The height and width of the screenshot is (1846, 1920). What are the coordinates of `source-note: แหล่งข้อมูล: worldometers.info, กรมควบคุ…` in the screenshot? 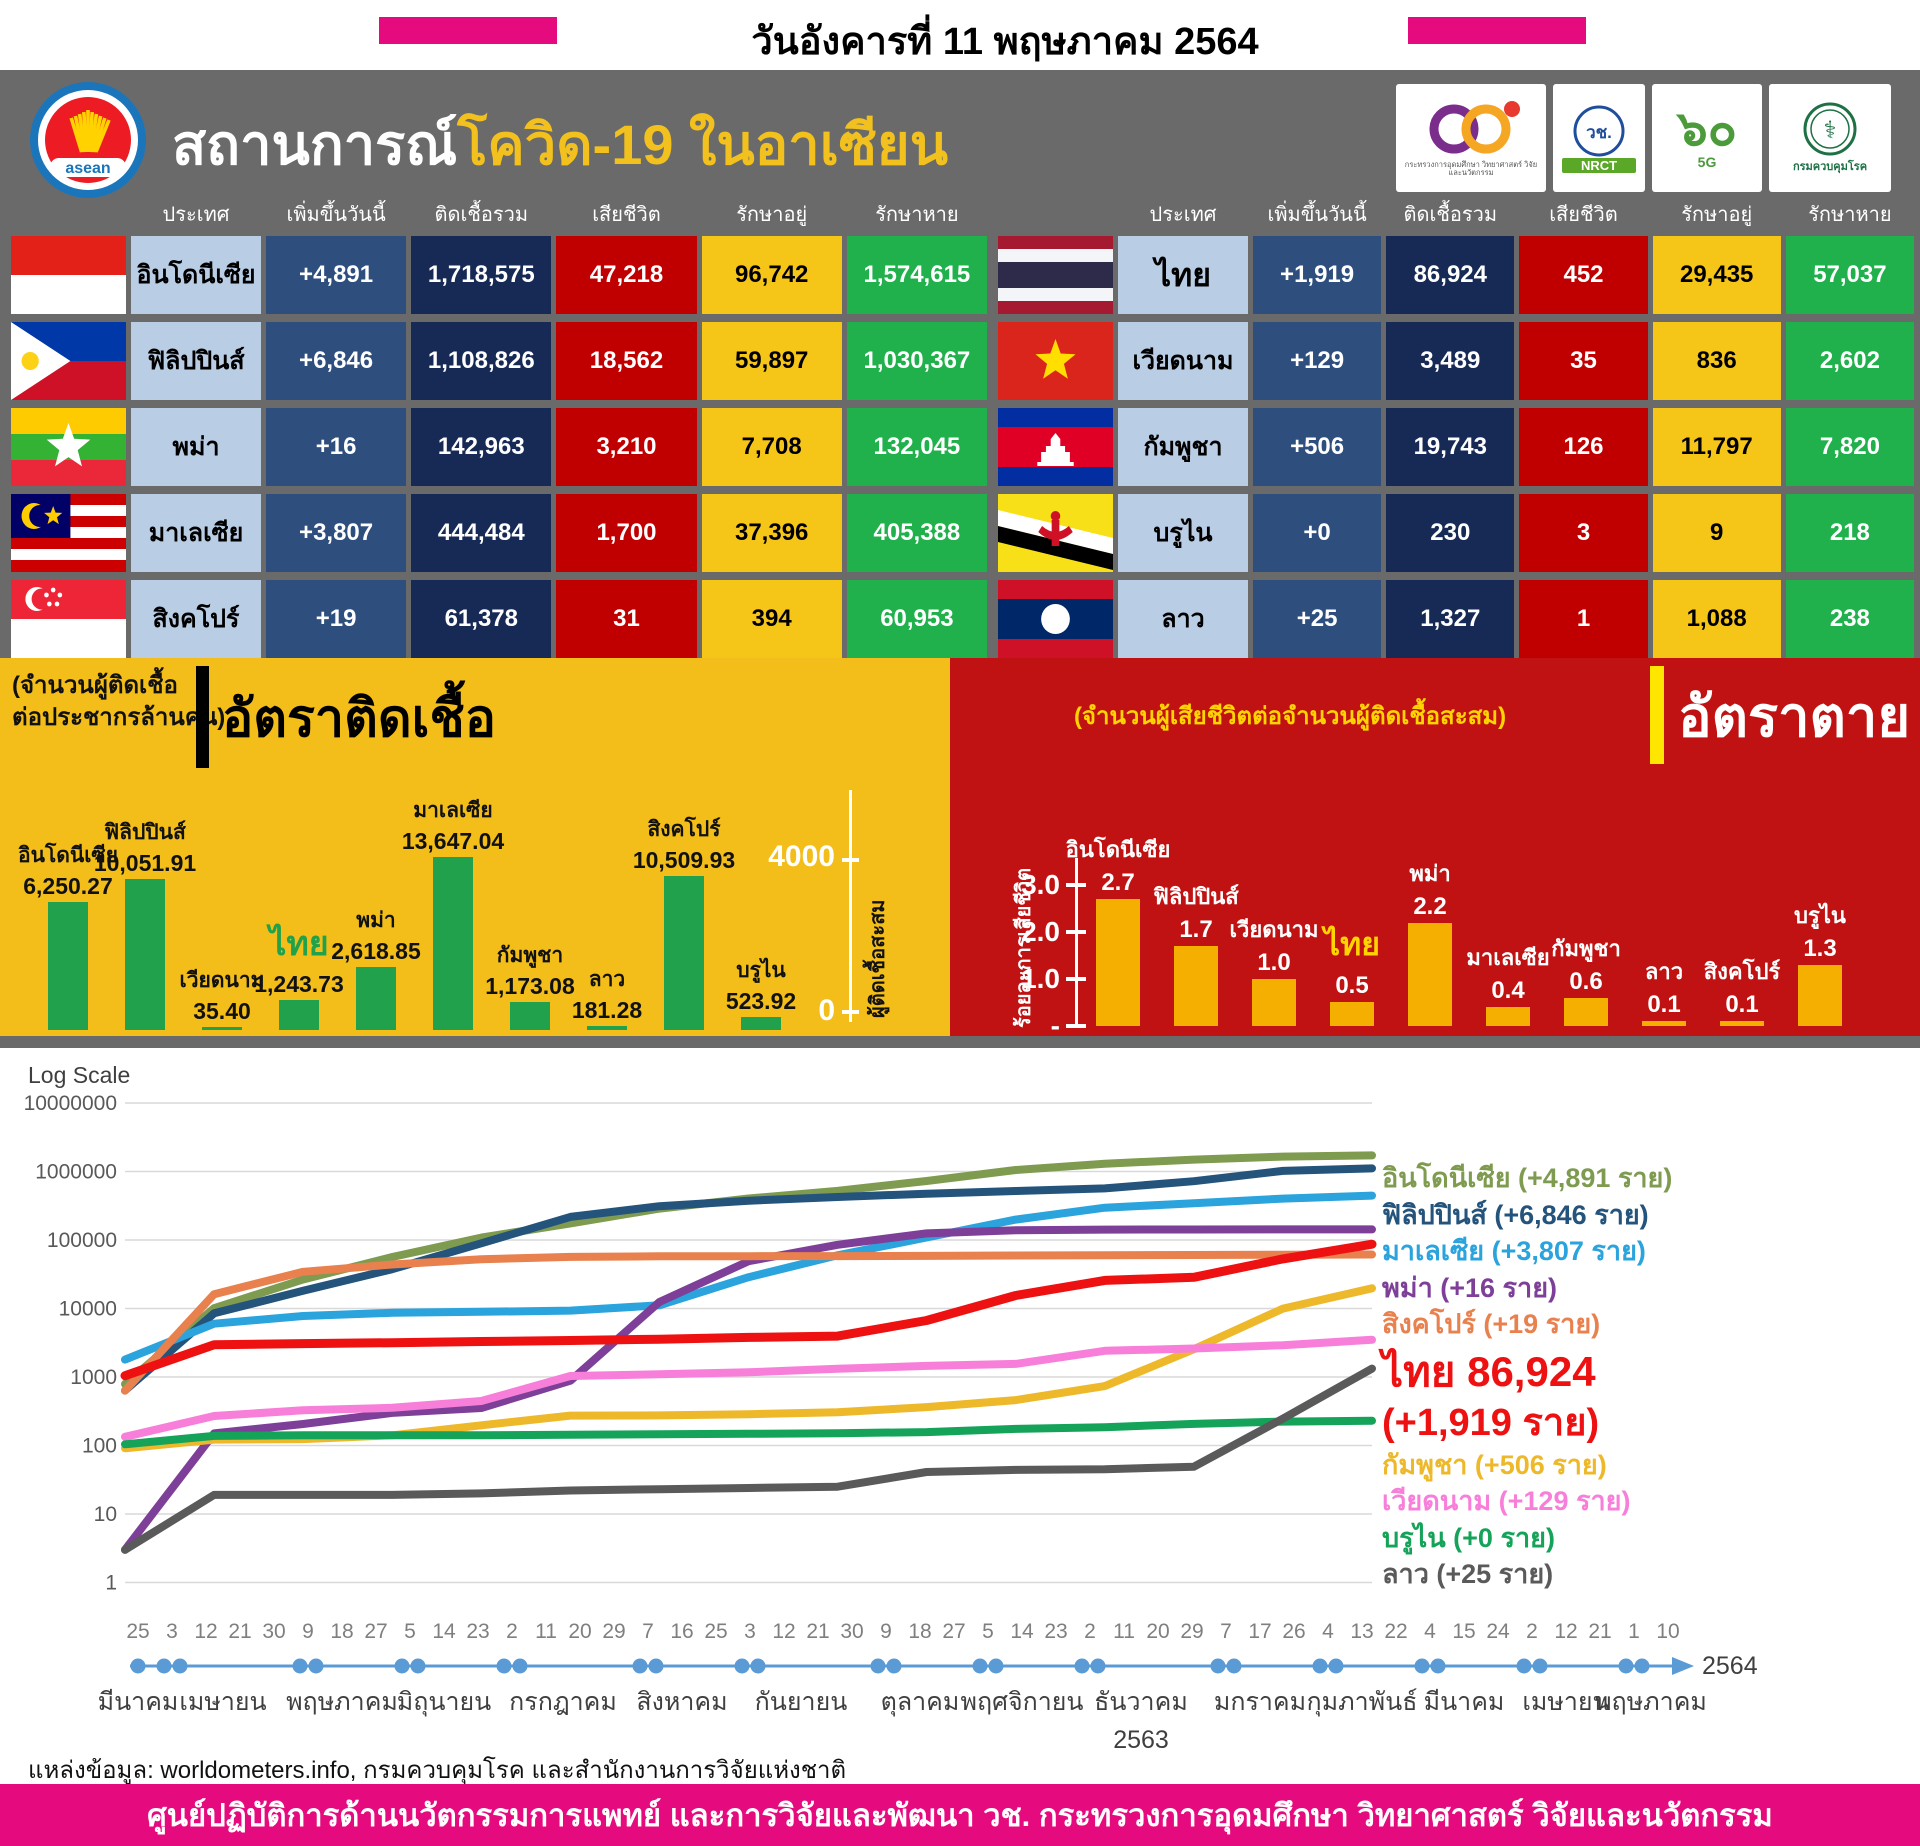 It's located at (437, 1770).